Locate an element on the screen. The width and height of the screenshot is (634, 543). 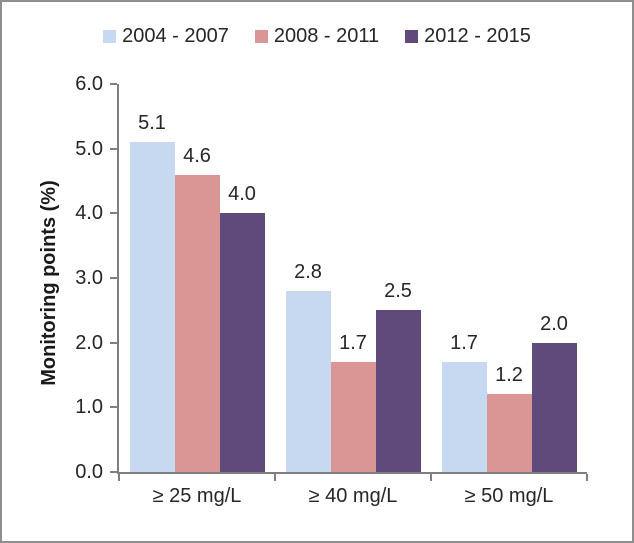
bar-2008-2011-cat2 is located at coordinates (509, 433).